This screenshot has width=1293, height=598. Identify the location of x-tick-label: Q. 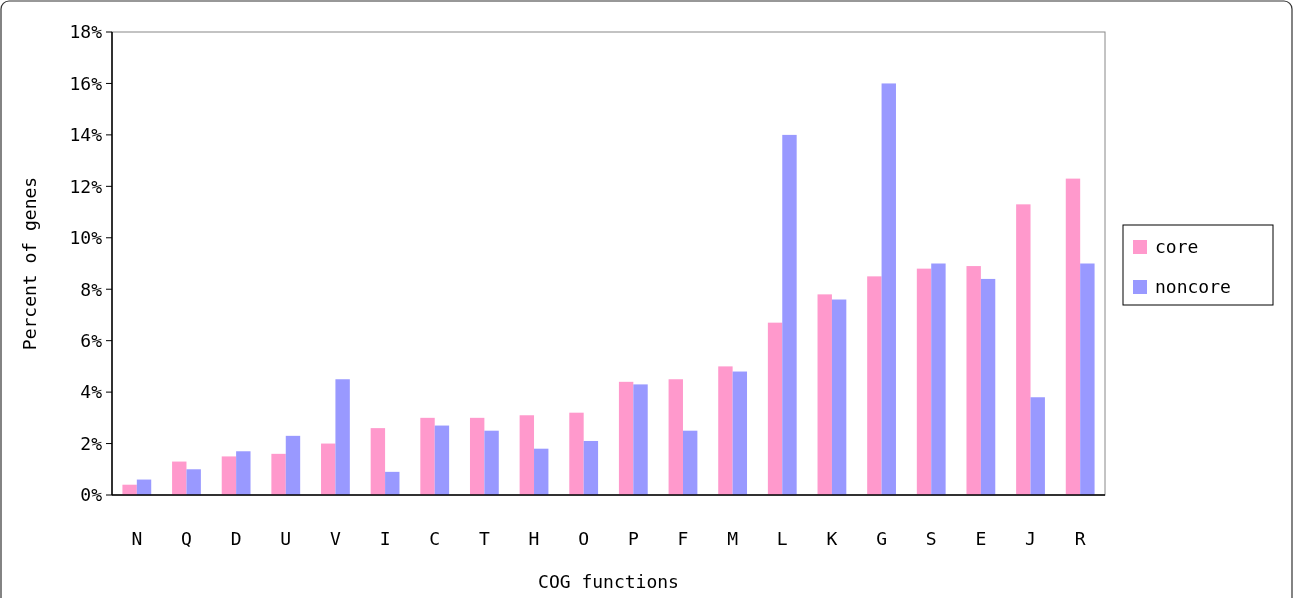
(186, 538).